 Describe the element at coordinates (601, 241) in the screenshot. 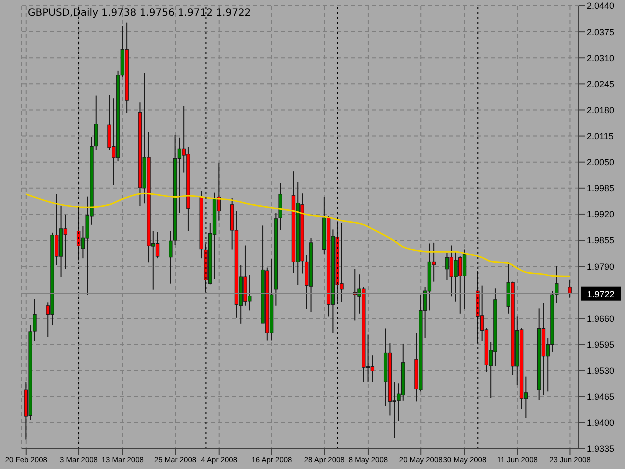

I see `y-tick-label: 1.9855` at that location.